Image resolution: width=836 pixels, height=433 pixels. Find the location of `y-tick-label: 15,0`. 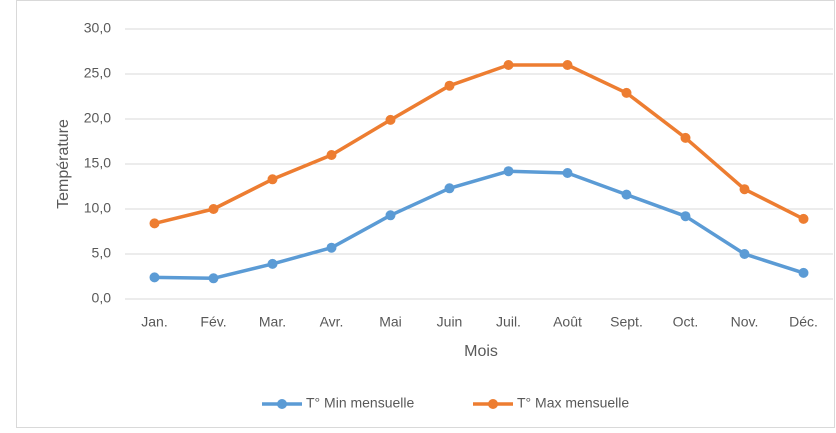

y-tick-label: 15,0 is located at coordinates (97, 163).